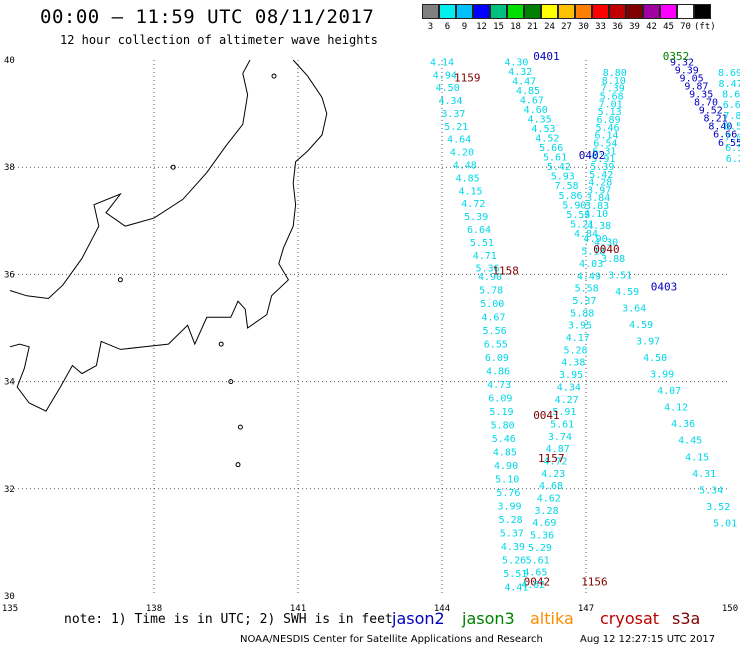 The height and width of the screenshot is (650, 740). I want to click on swh-value: 8.5, so click(732, 127).